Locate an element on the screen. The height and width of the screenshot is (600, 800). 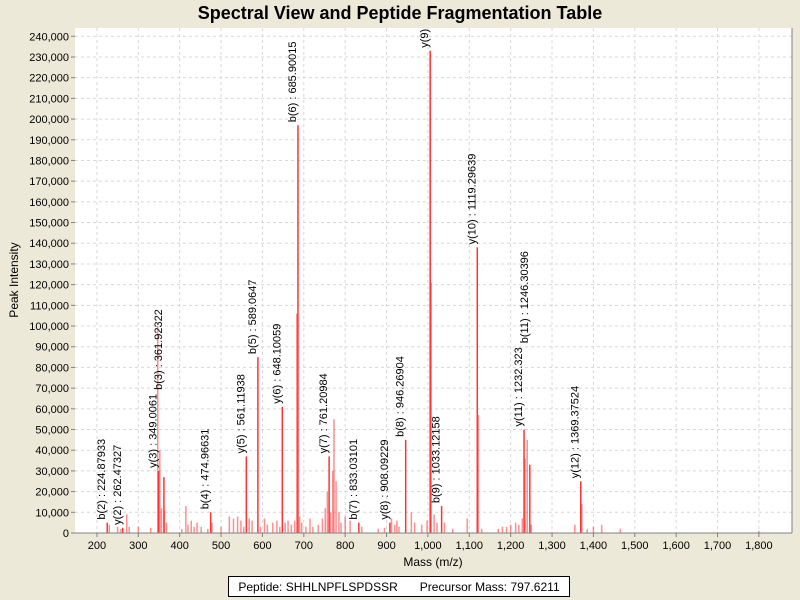
x-tick-label: 700 is located at coordinates (304, 546).